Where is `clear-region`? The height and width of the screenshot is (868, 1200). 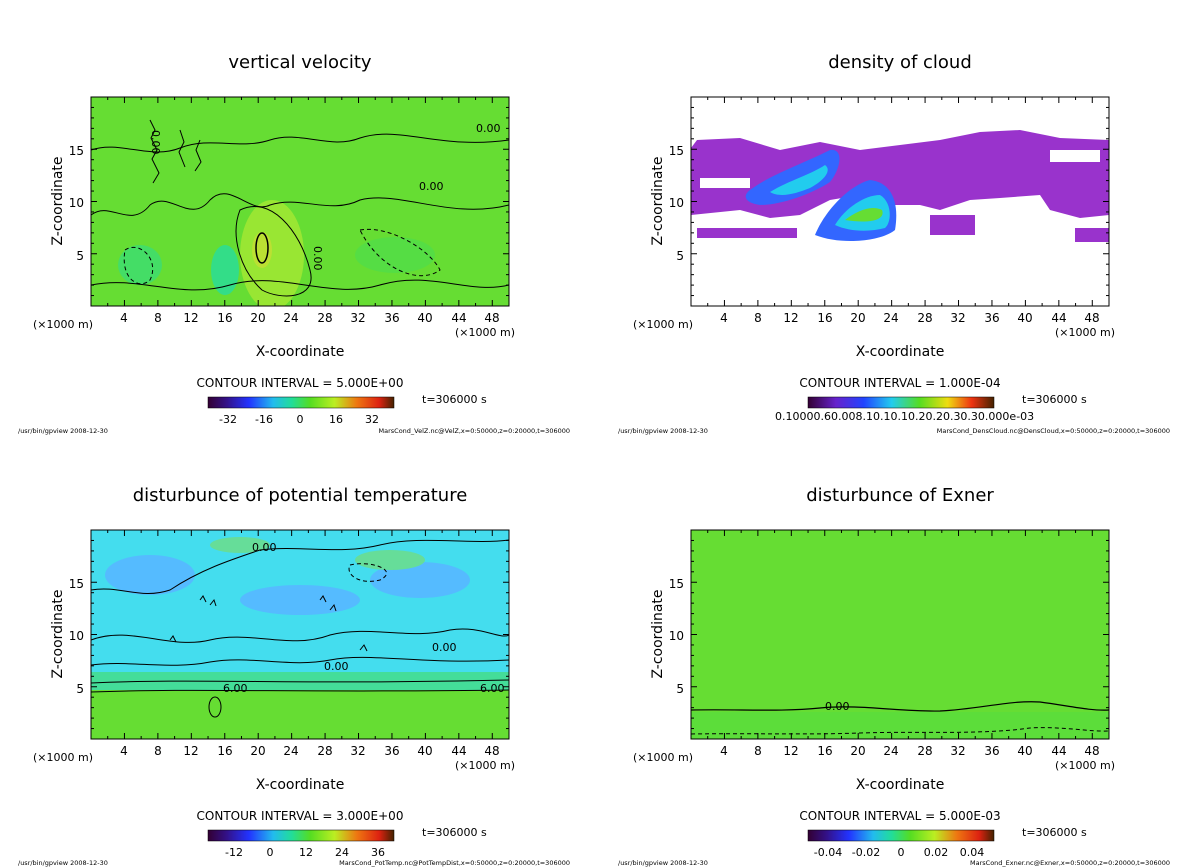 clear-region is located at coordinates (1075, 156).